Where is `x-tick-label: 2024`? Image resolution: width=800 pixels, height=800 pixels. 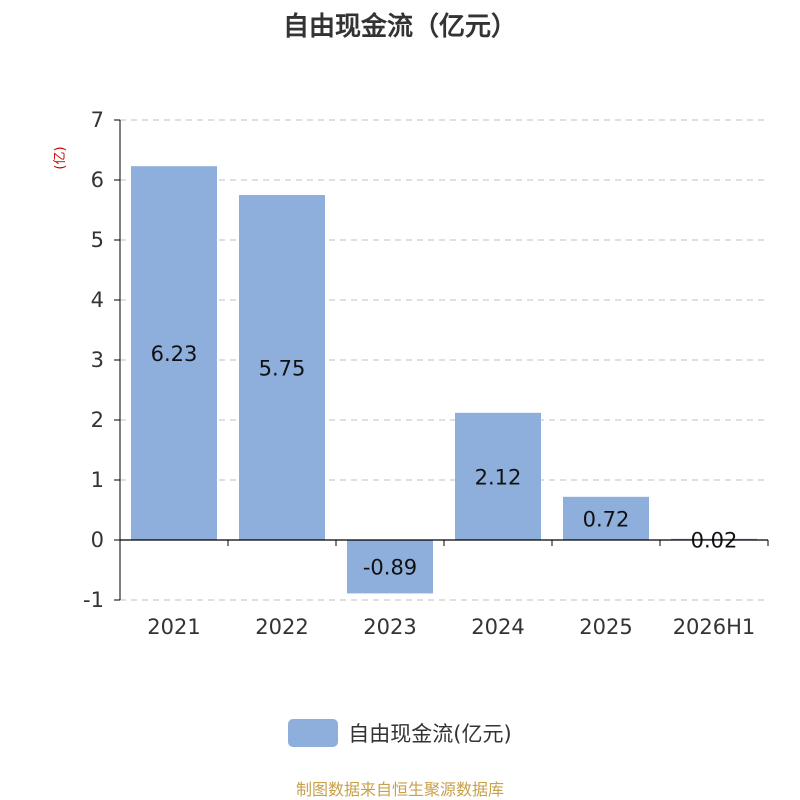 x-tick-label: 2024 is located at coordinates (497, 627).